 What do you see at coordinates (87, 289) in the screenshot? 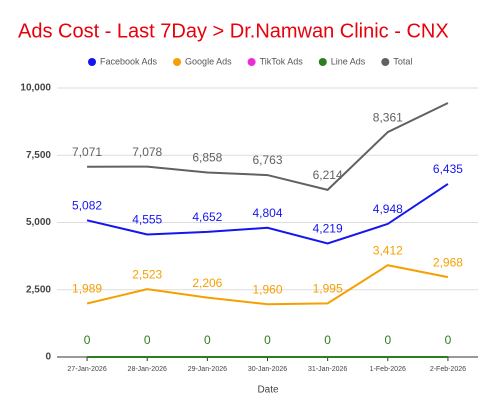
I see `data-label: 1,989` at bounding box center [87, 289].